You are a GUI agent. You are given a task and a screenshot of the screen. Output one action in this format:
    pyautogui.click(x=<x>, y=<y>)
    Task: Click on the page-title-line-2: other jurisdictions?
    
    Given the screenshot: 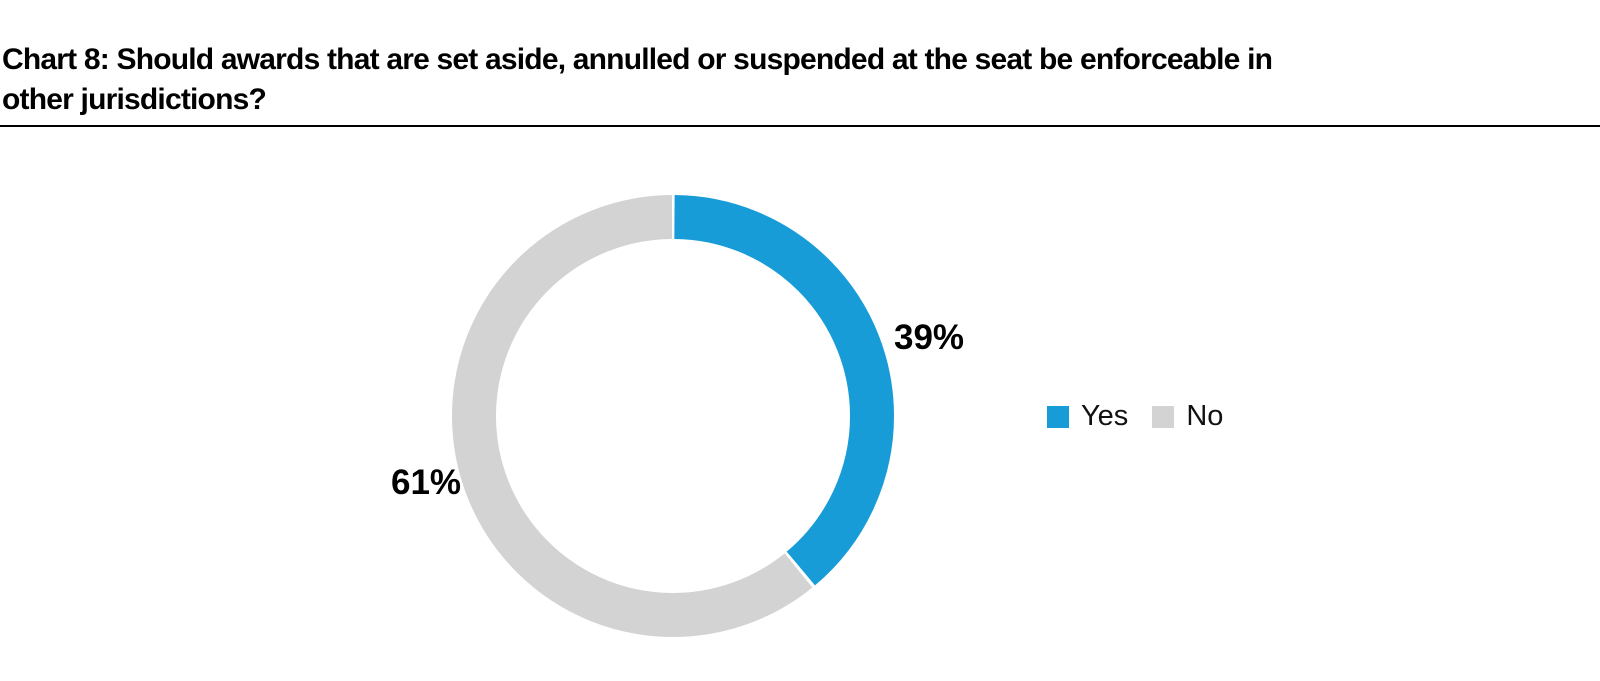 What is the action you would take?
    pyautogui.click(x=134, y=99)
    